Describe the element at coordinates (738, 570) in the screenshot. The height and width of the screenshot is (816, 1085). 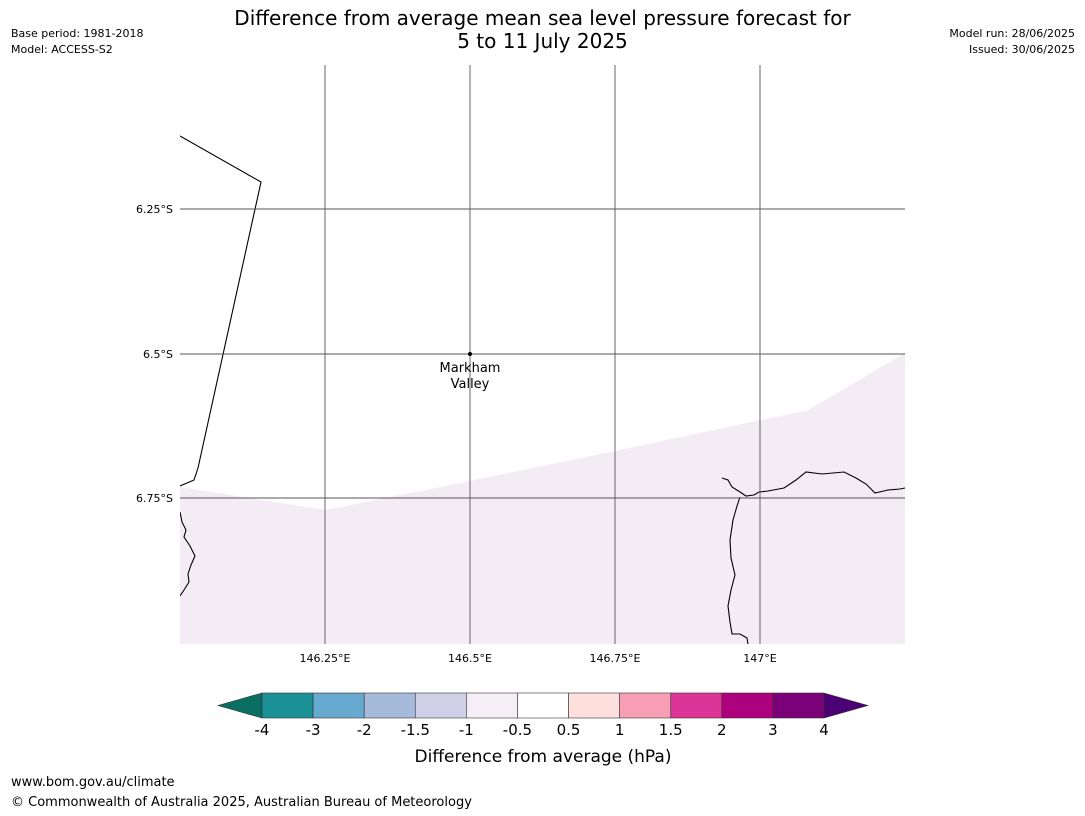
I see `river-coast` at that location.